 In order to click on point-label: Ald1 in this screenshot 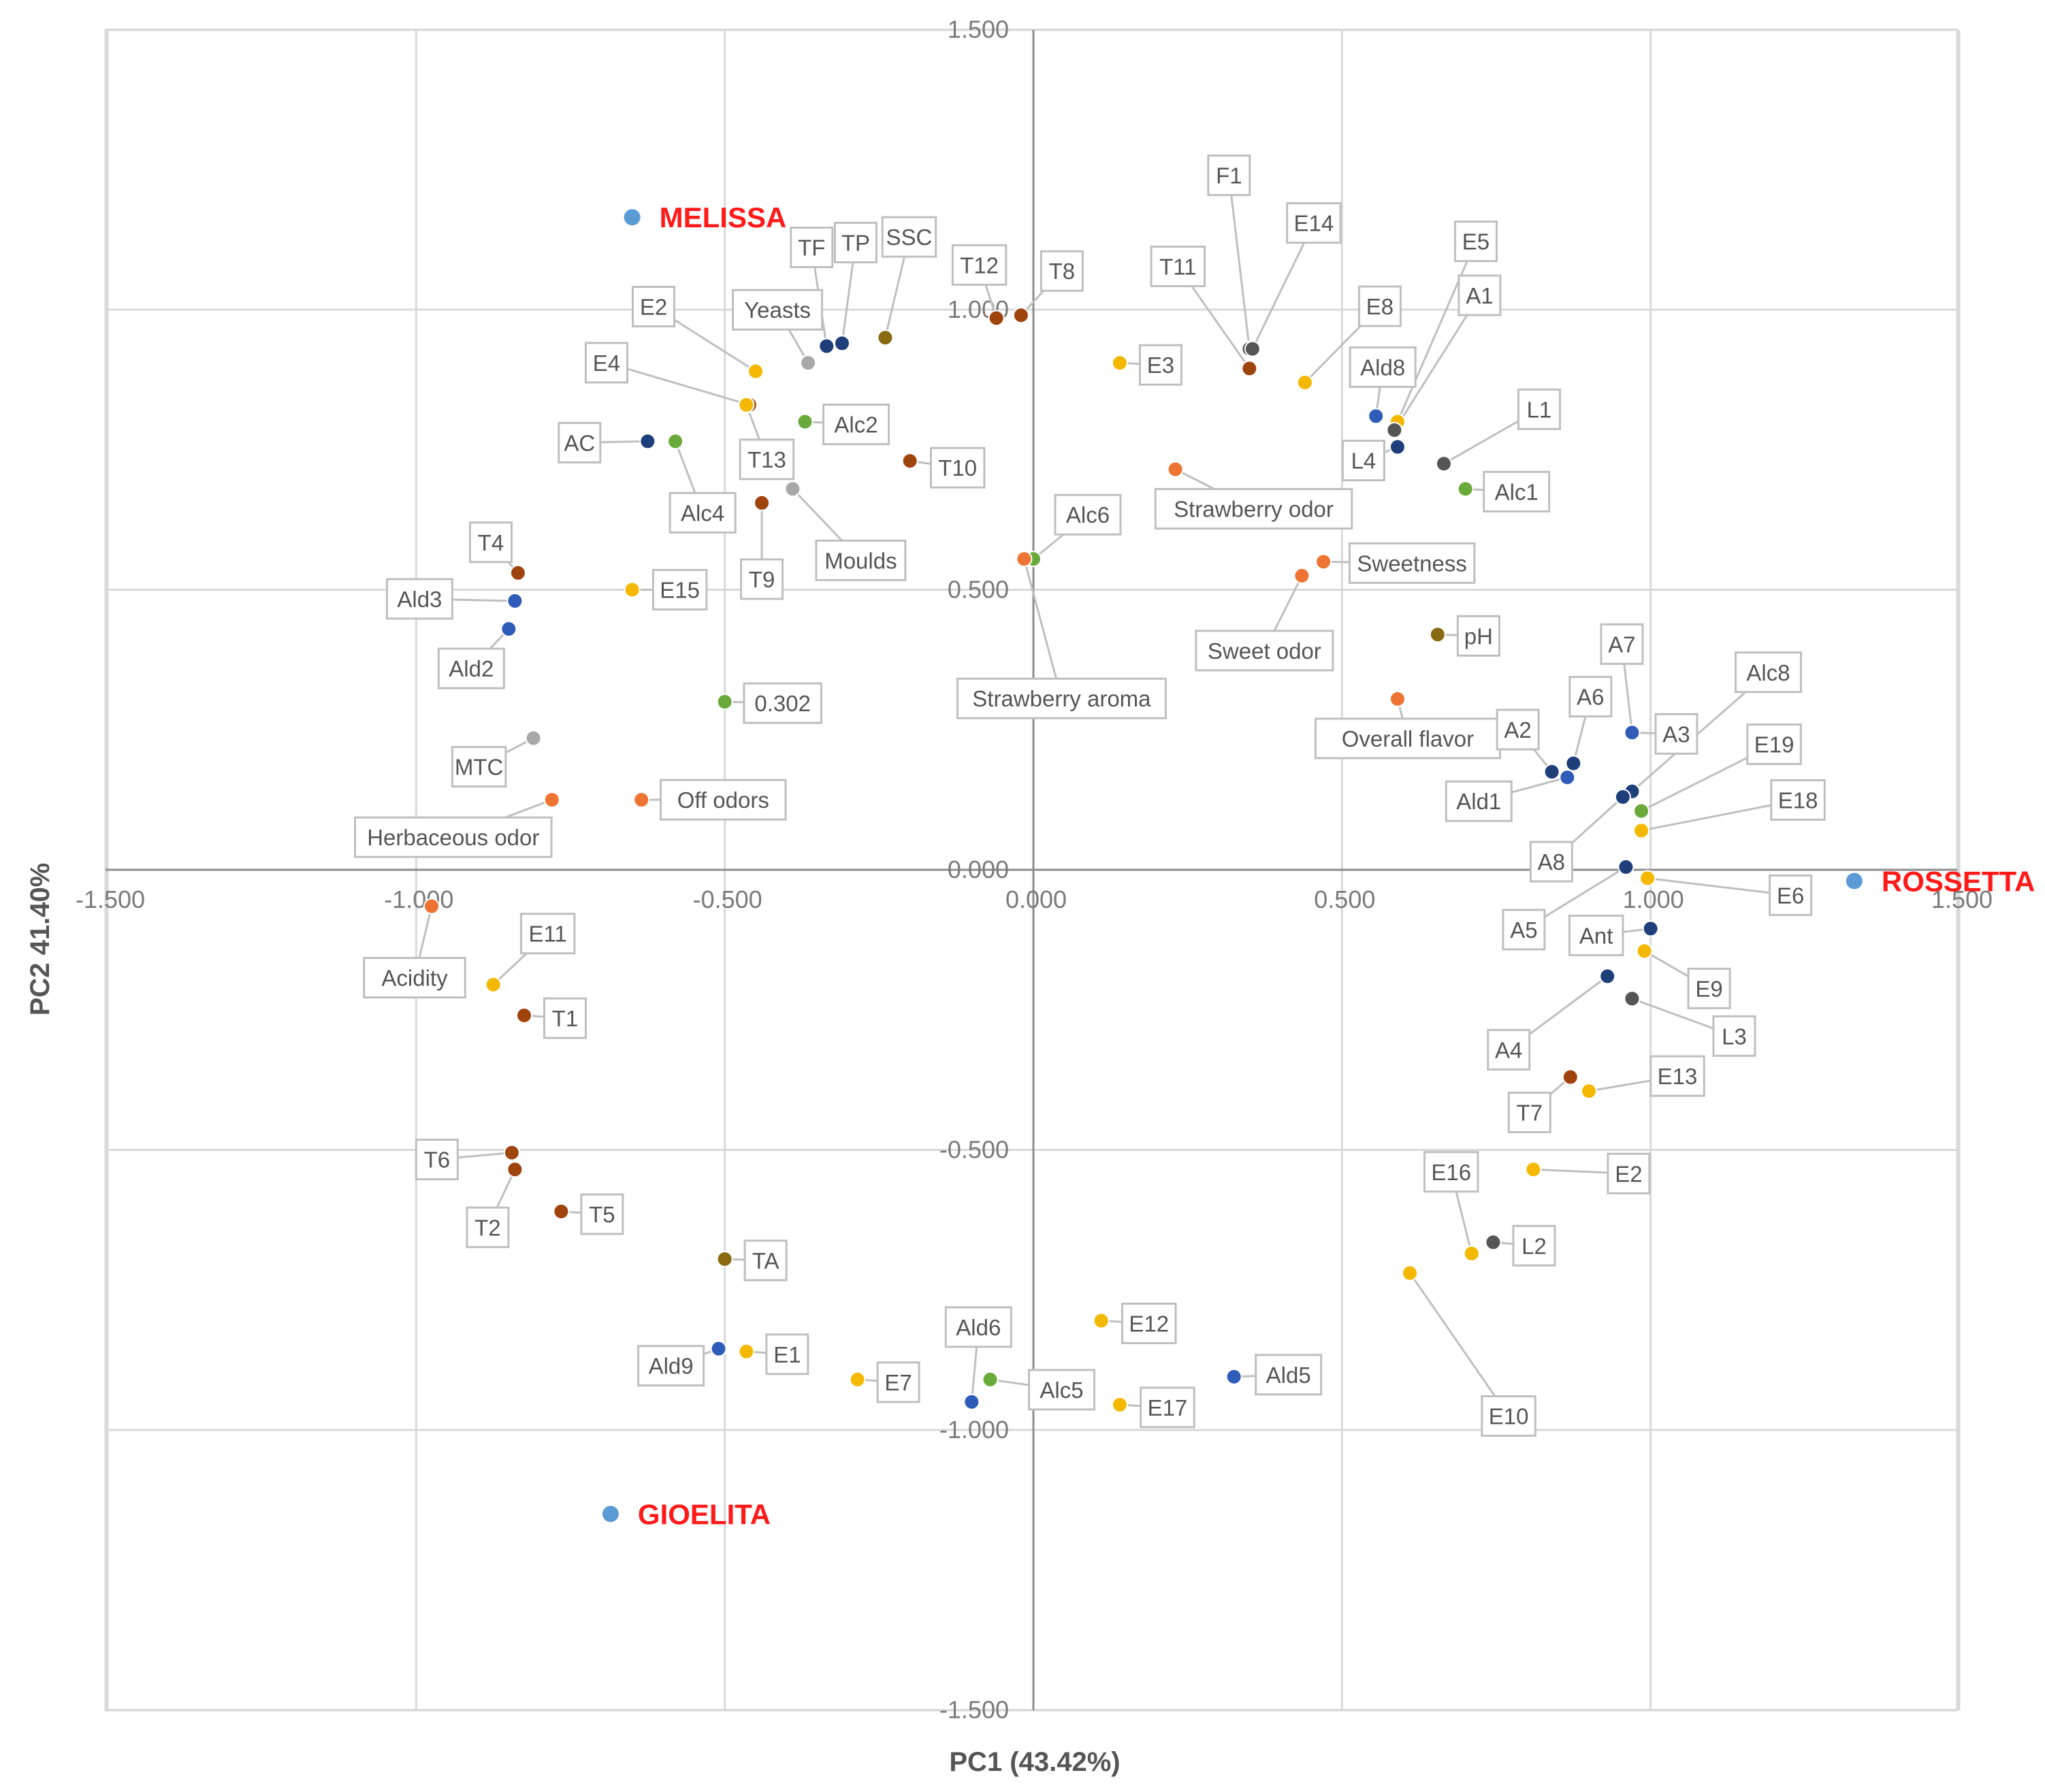, I will do `click(1478, 801)`.